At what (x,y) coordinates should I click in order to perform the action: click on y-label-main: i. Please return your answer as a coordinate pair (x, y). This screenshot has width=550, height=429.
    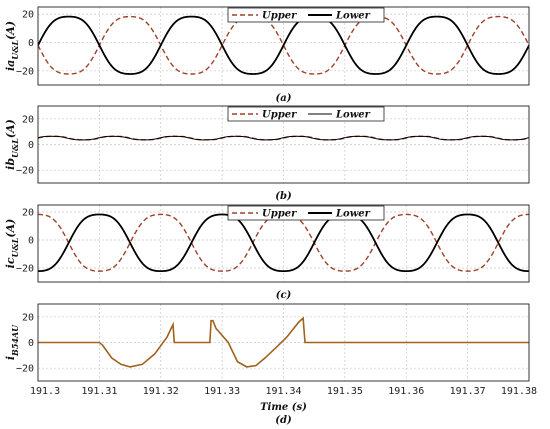
    Looking at the image, I should click on (10, 358).